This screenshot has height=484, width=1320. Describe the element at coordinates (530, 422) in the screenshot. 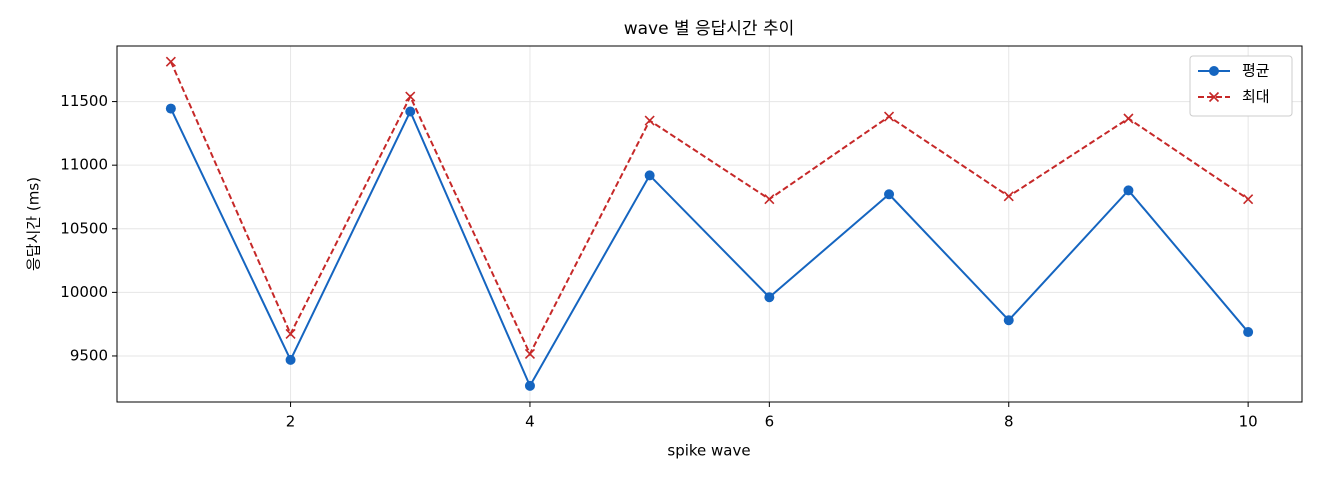

I see `x-tick-label: 4` at that location.